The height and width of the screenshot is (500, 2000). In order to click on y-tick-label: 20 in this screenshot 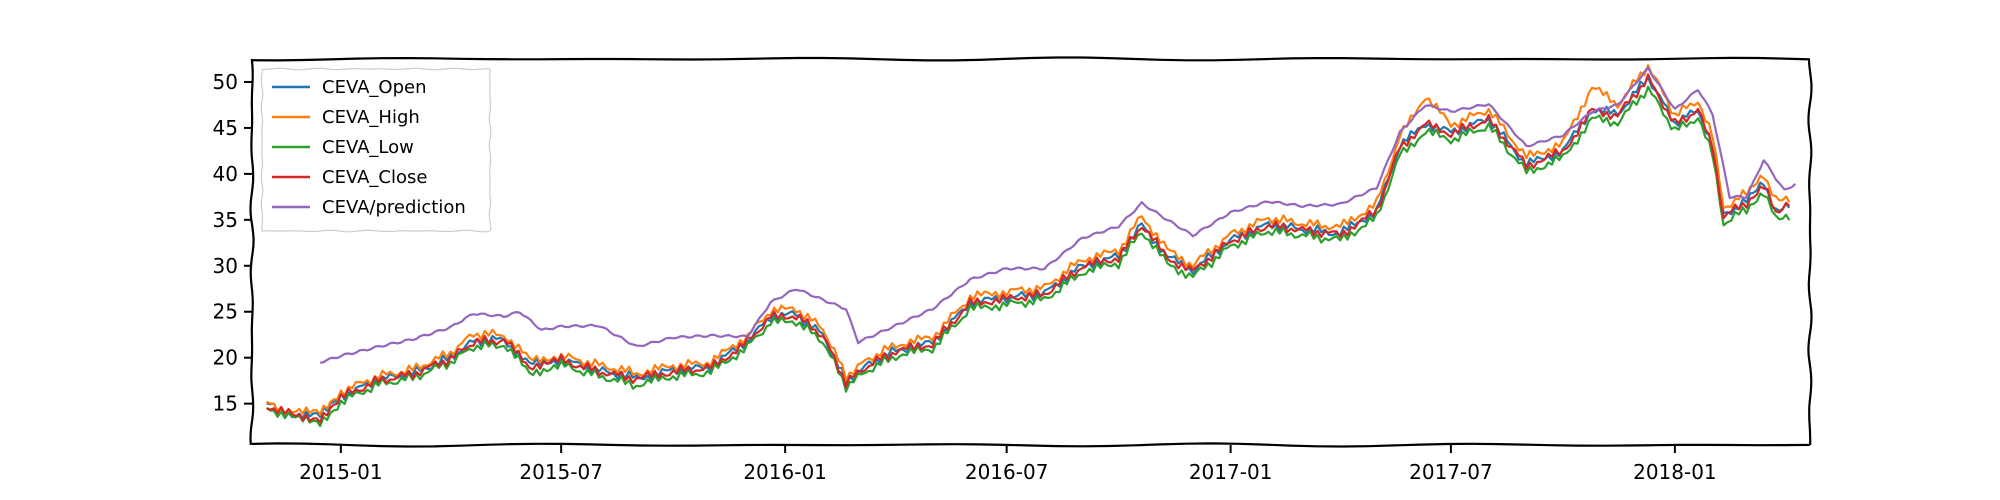, I will do `click(225, 358)`.